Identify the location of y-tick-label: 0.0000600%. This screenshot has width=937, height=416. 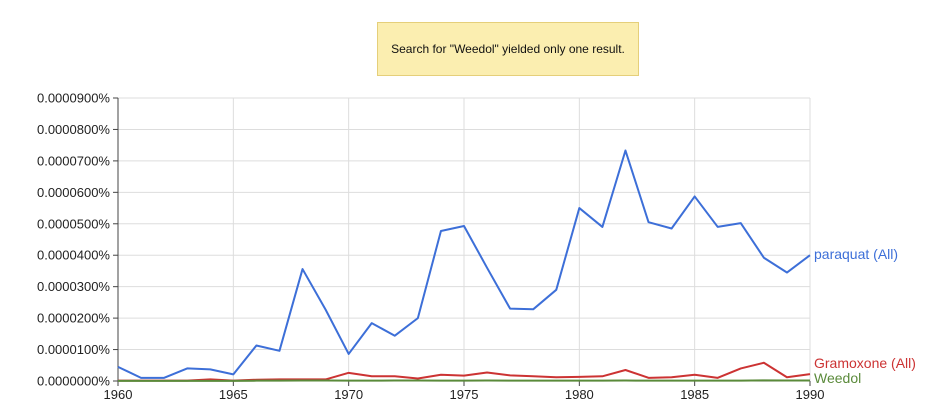
(73, 192).